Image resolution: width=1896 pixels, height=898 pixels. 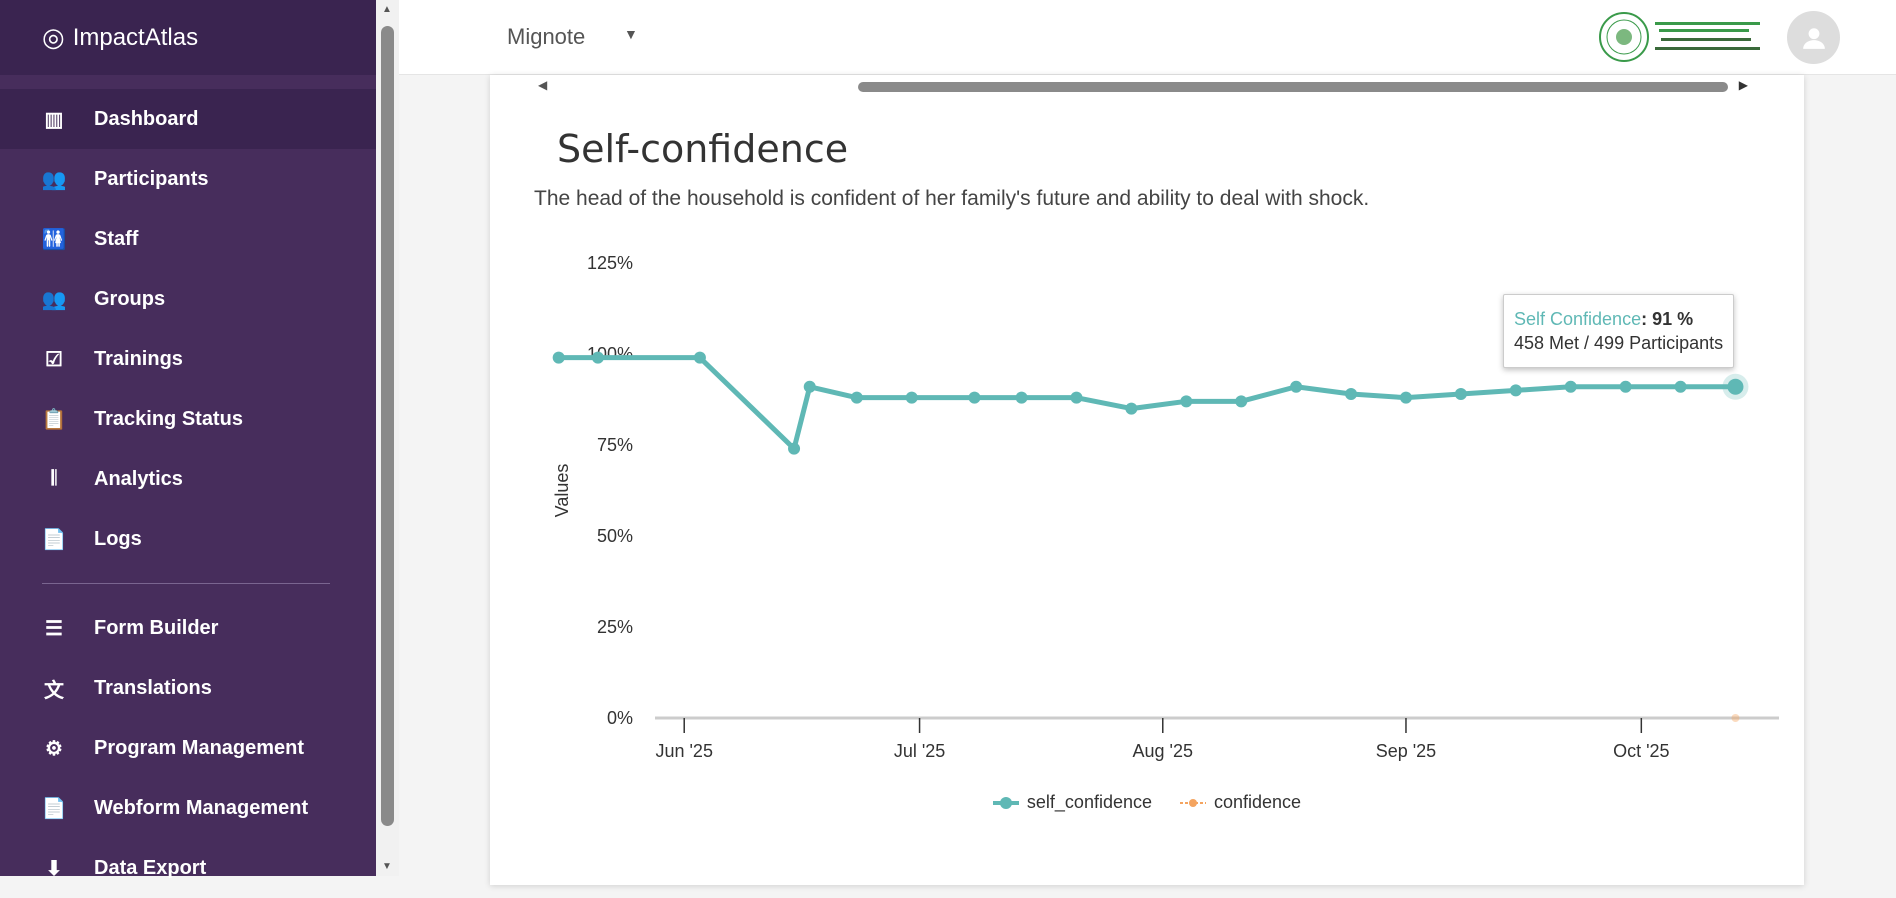 I want to click on sidebar-item-label: Program Management, so click(x=199, y=747).